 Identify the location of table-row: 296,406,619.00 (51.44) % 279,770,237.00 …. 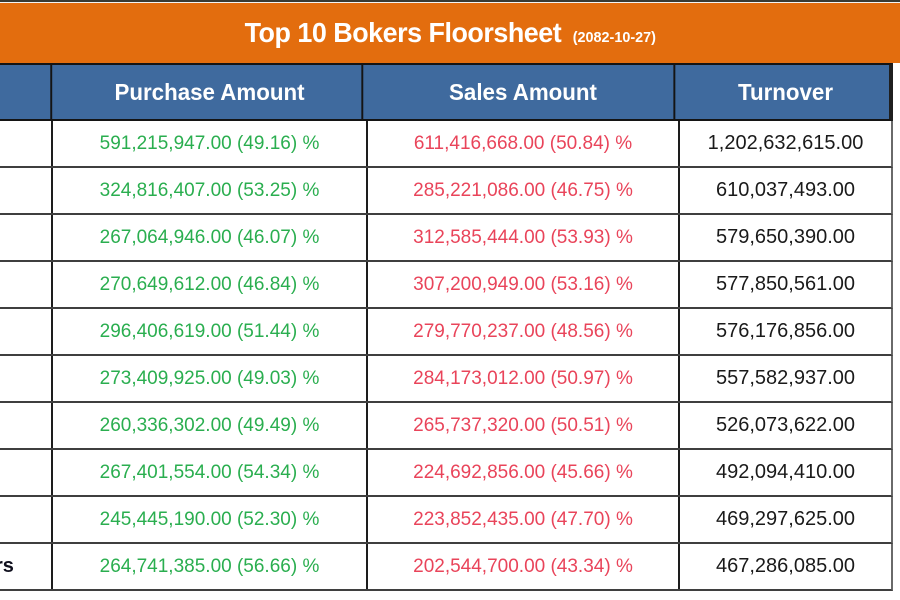
(446, 332).